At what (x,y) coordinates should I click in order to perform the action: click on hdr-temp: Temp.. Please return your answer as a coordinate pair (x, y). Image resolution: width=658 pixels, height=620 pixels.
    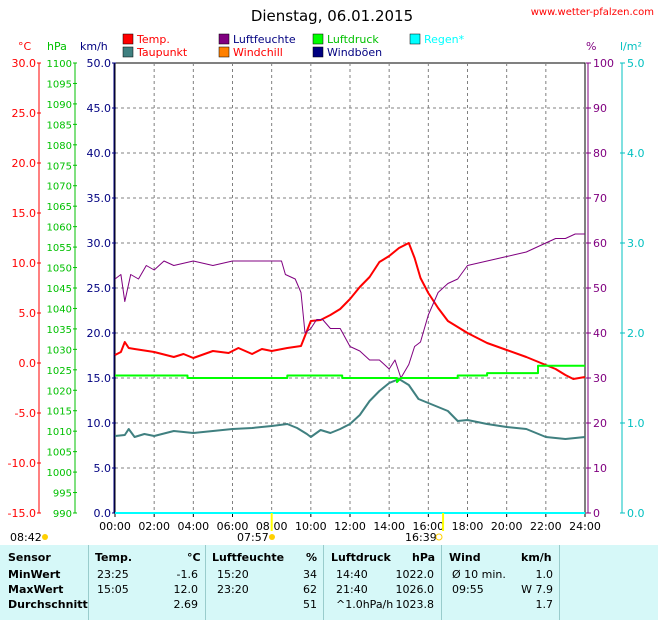
    Looking at the image, I should click on (114, 557).